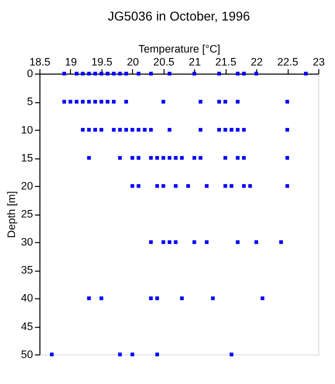 The image size is (335, 384). I want to click on x-tick-label: 21, so click(194, 62).